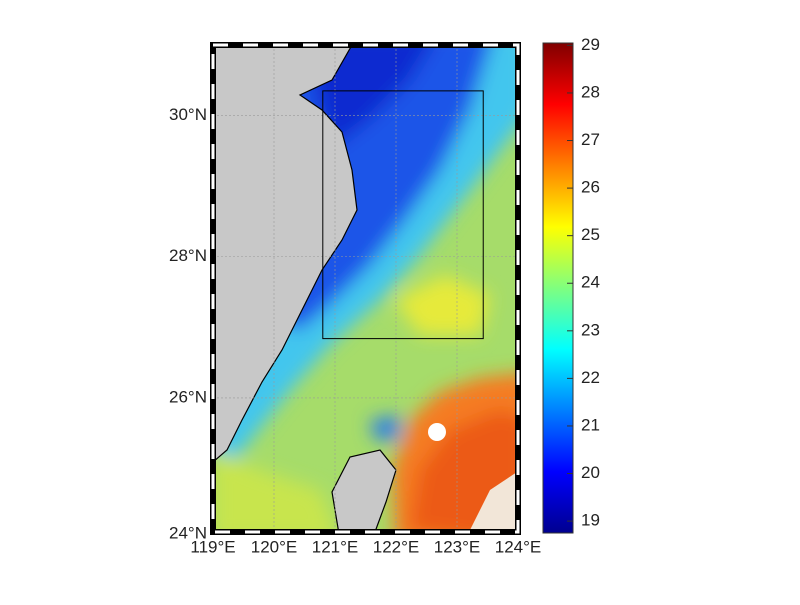 This screenshot has height=605, width=800. What do you see at coordinates (274, 546) in the screenshot?
I see `x-tick-label: 120°E` at bounding box center [274, 546].